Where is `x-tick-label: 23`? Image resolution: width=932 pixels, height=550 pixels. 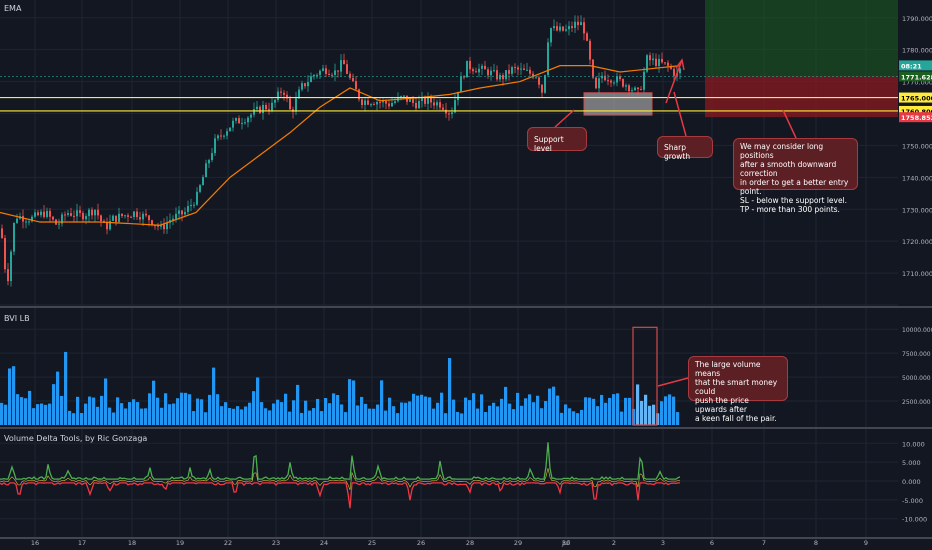 x-tick-label: 23 is located at coordinates (276, 543).